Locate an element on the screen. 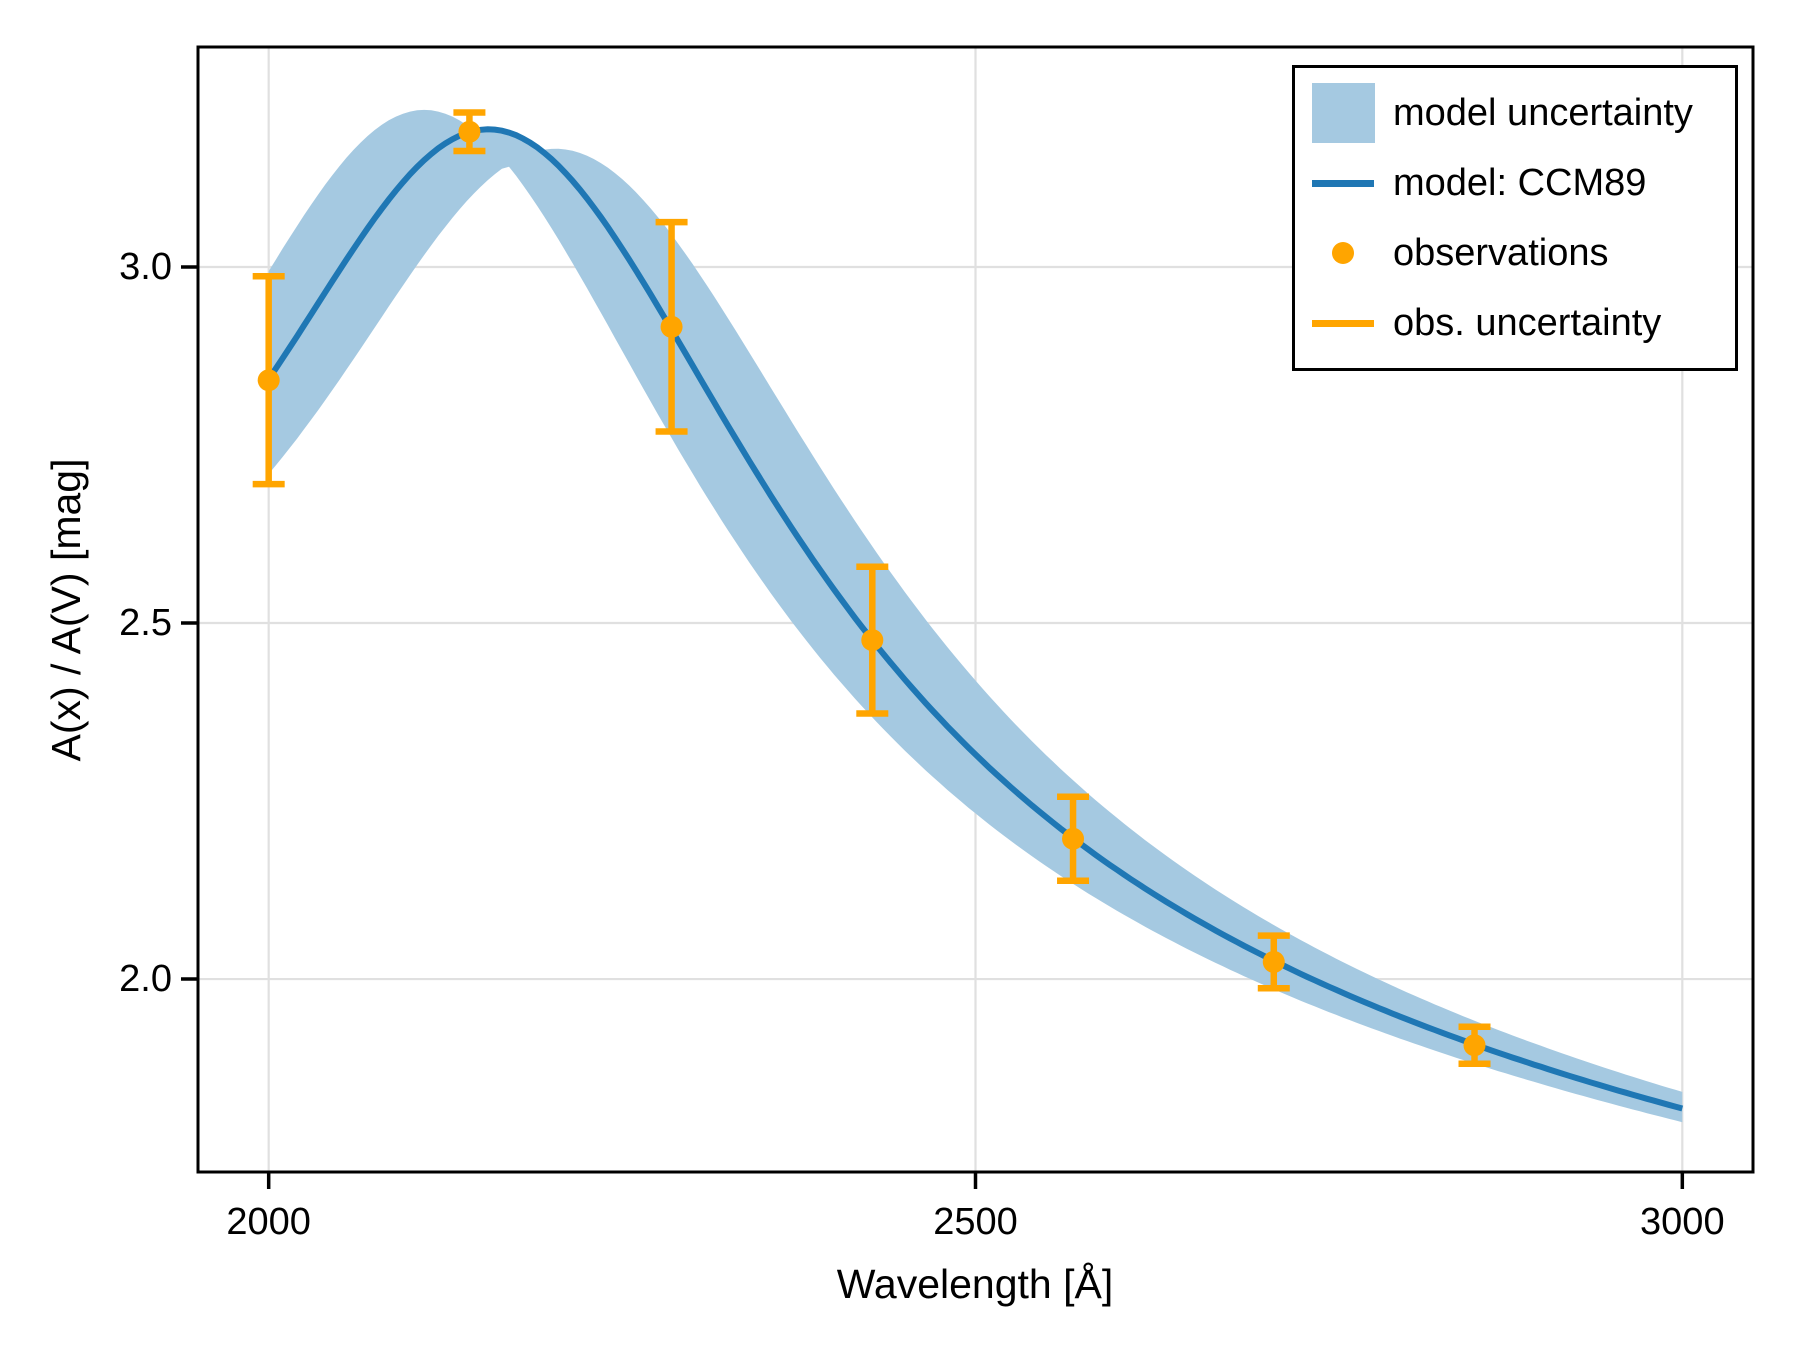 The height and width of the screenshot is (1350, 1800). legend-label: obs. uncertainty is located at coordinates (1527, 323).